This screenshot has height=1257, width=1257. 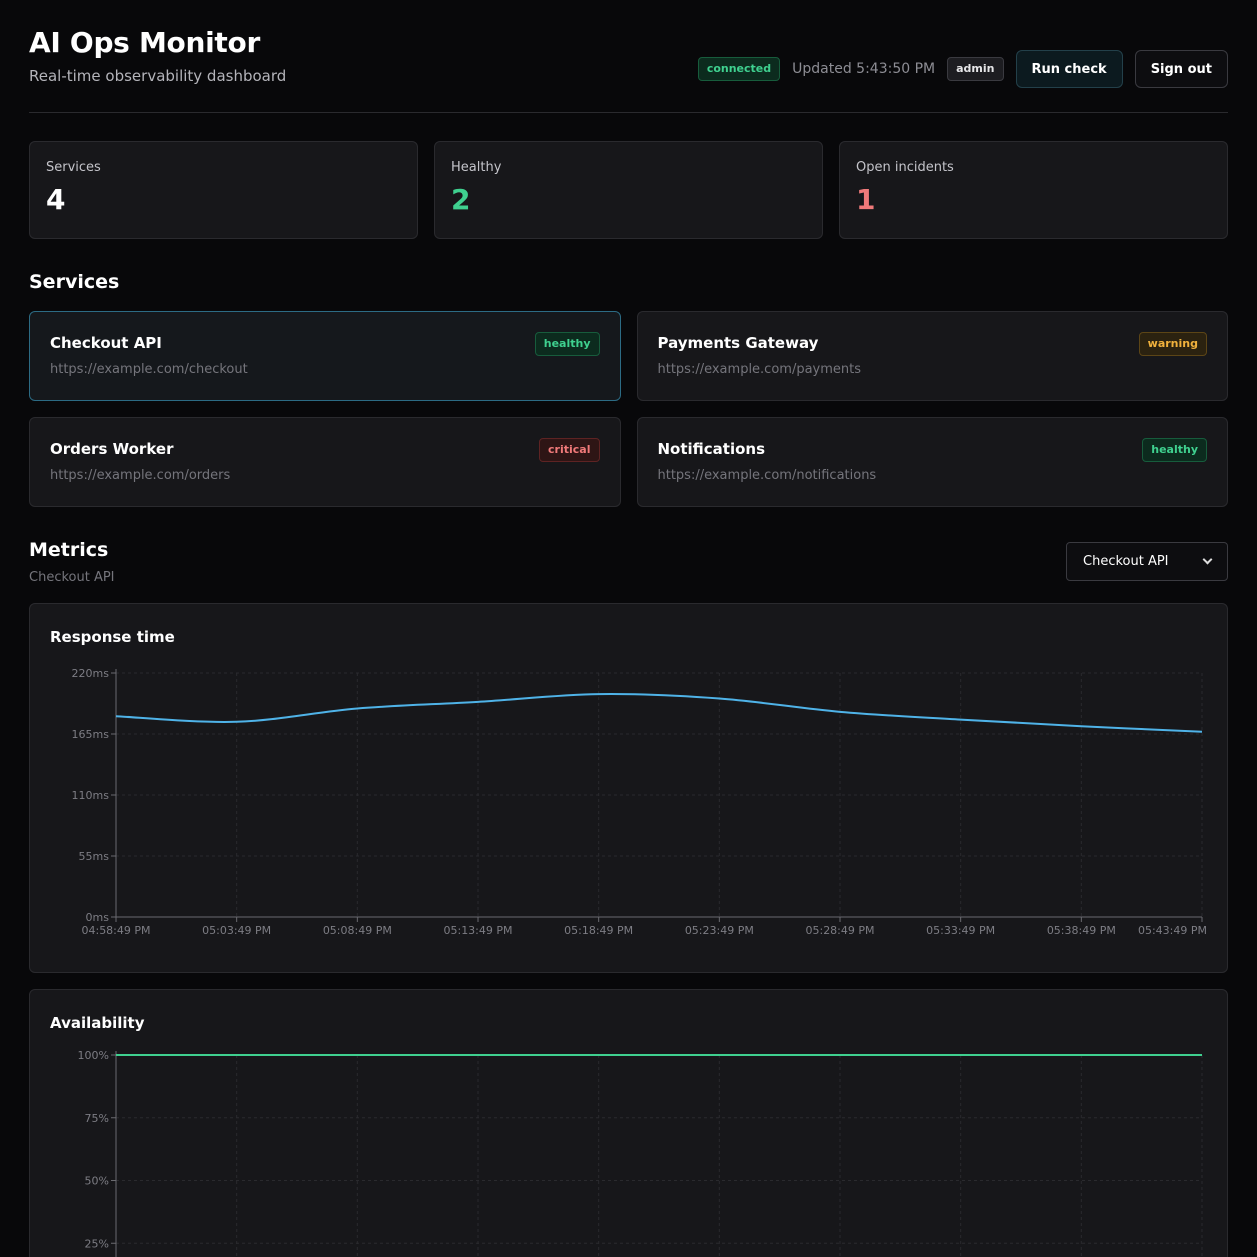 What do you see at coordinates (74, 282) in the screenshot?
I see `services-section-title: Services` at bounding box center [74, 282].